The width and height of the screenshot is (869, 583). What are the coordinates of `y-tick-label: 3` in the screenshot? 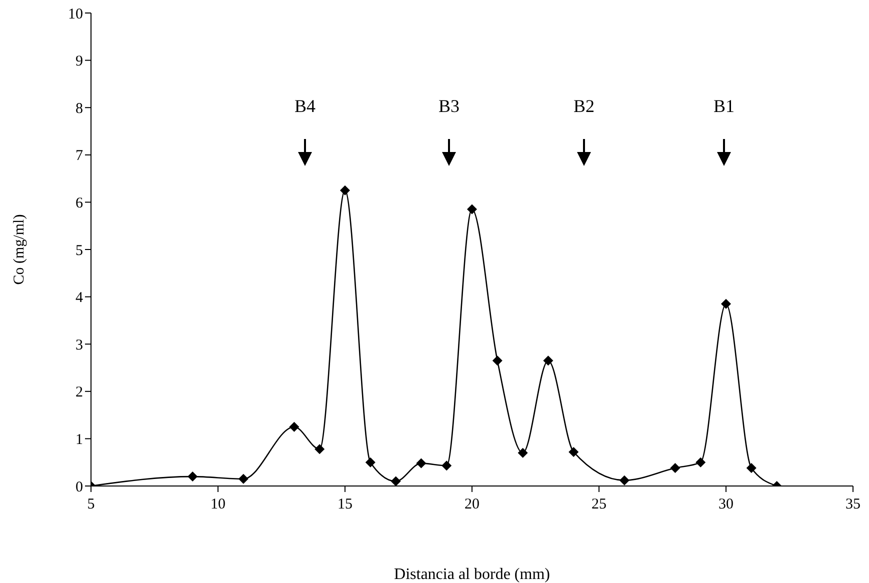 It's located at (79, 345).